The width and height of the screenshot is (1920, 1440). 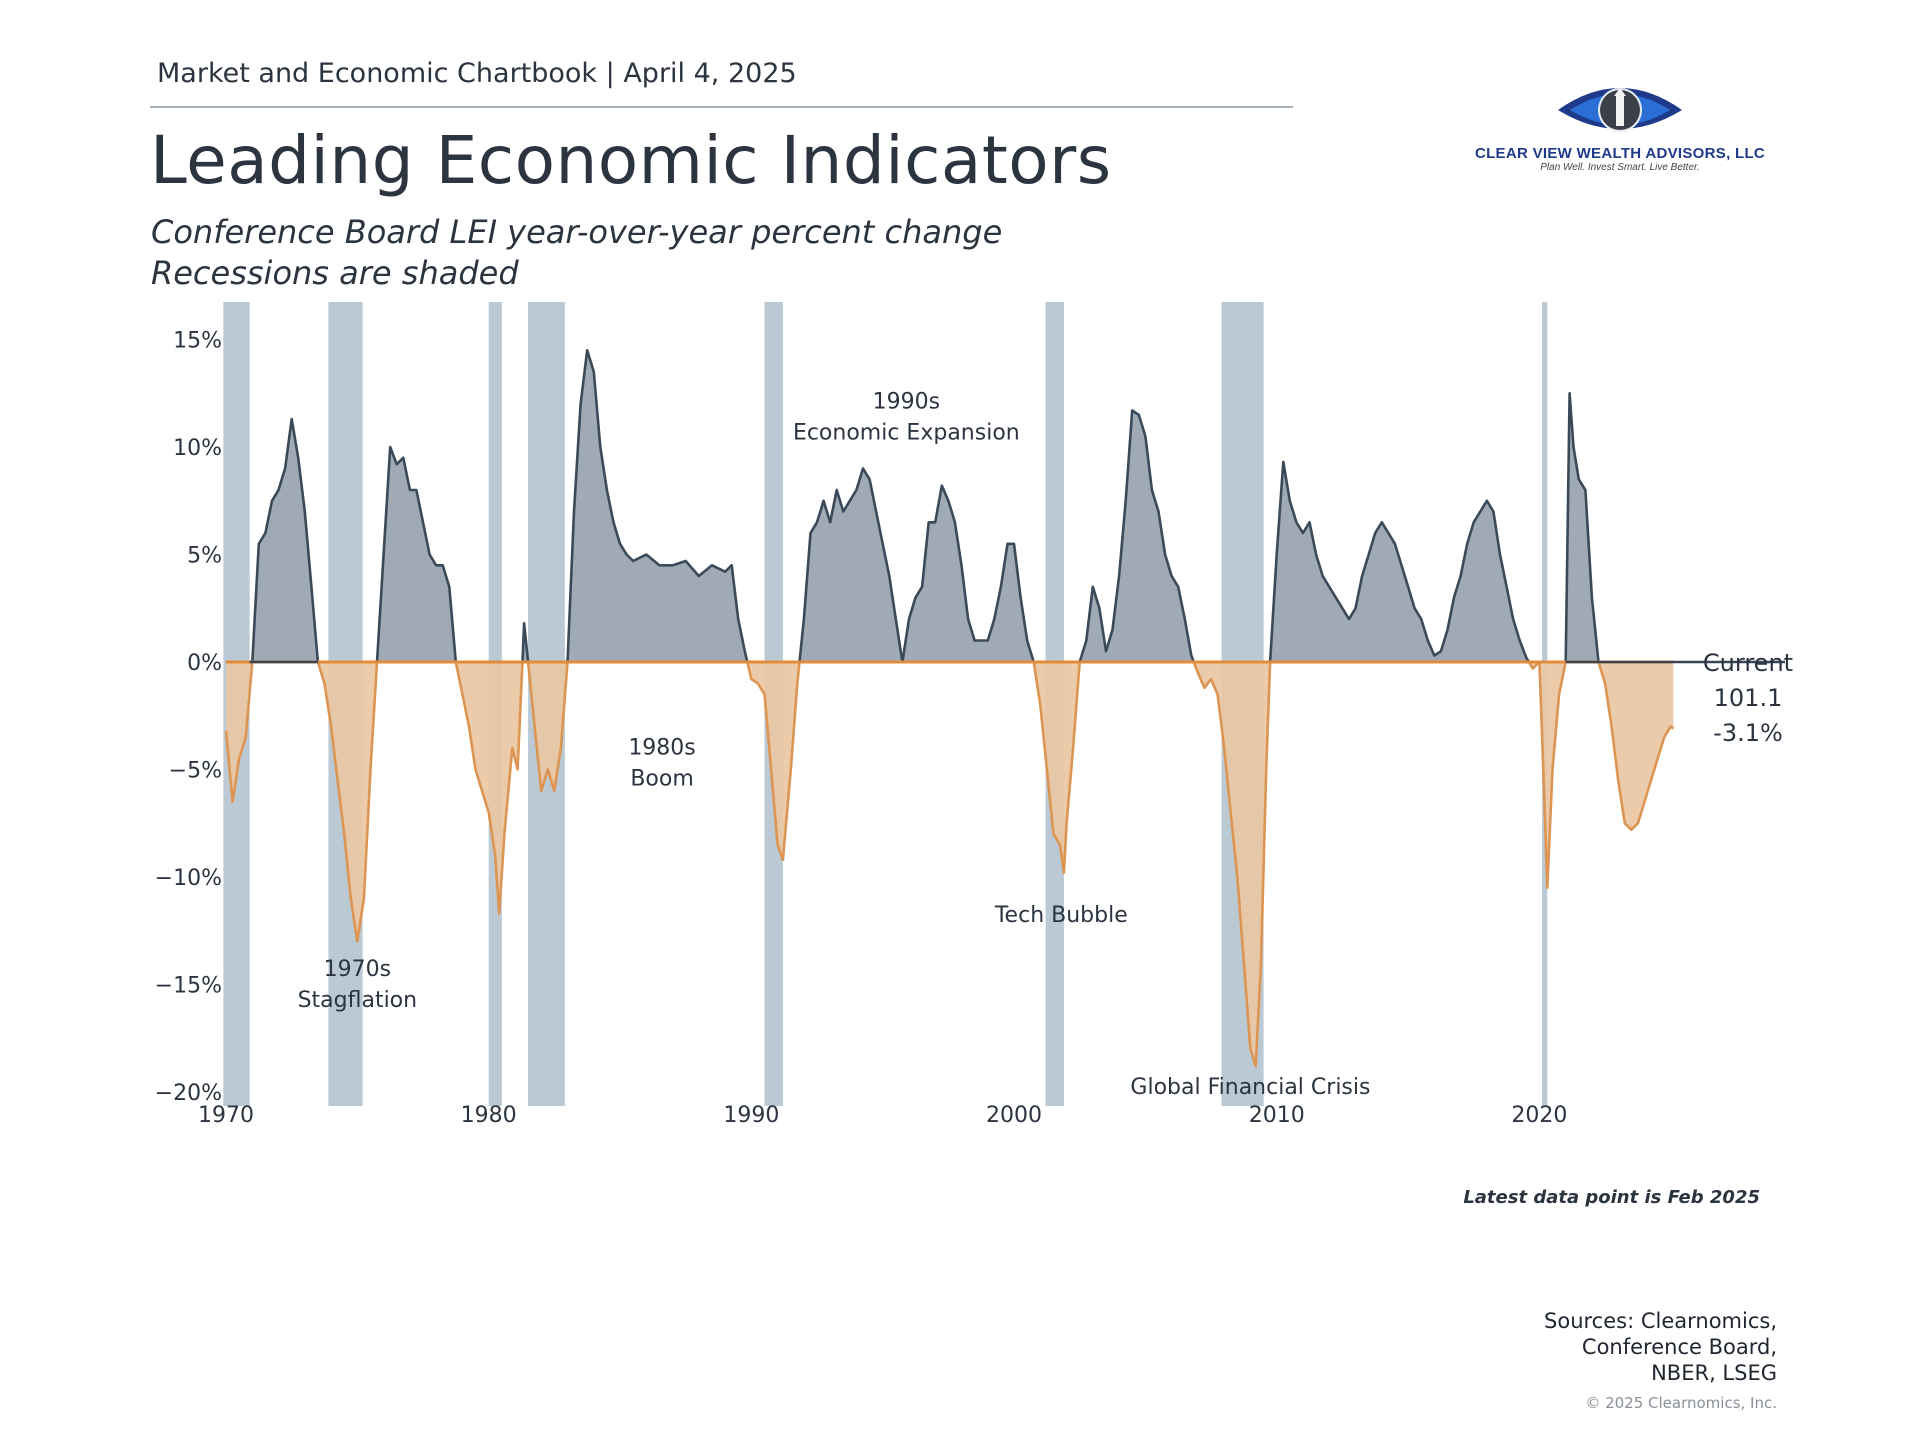 I want to click on annotation-line: Economic Expansion, so click(x=906, y=432).